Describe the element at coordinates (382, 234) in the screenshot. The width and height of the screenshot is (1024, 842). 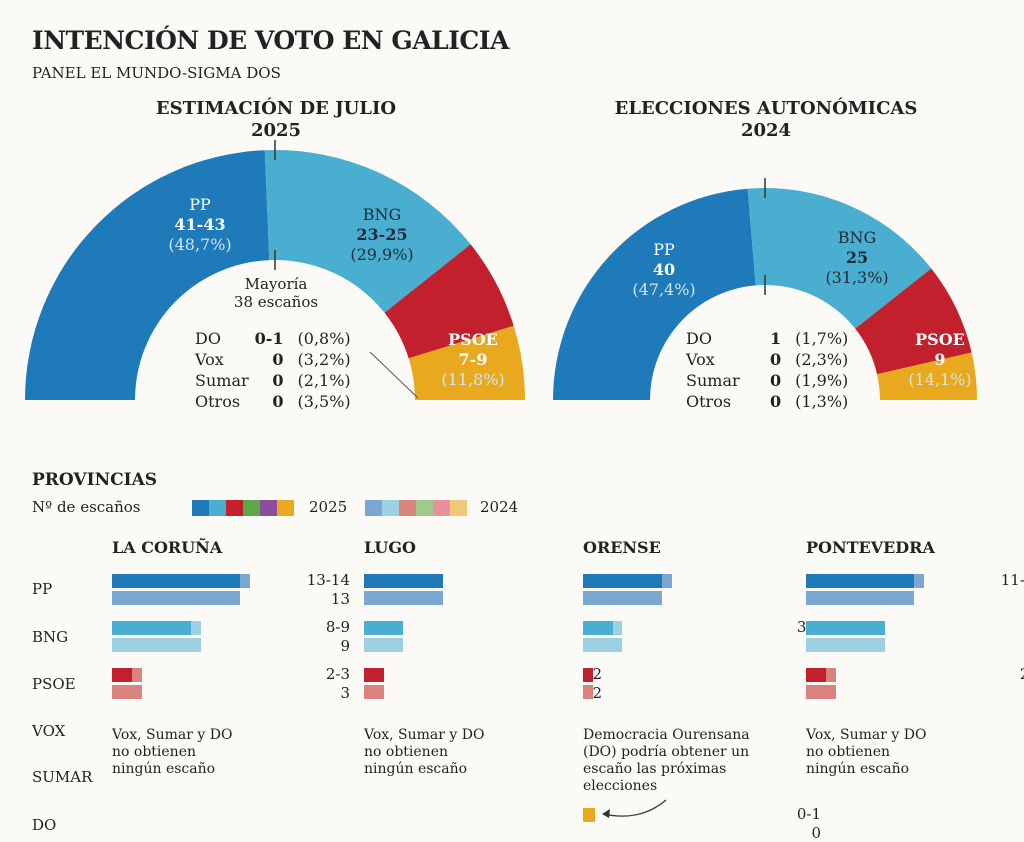
I see `bng-2025-seats: 23-25` at that location.